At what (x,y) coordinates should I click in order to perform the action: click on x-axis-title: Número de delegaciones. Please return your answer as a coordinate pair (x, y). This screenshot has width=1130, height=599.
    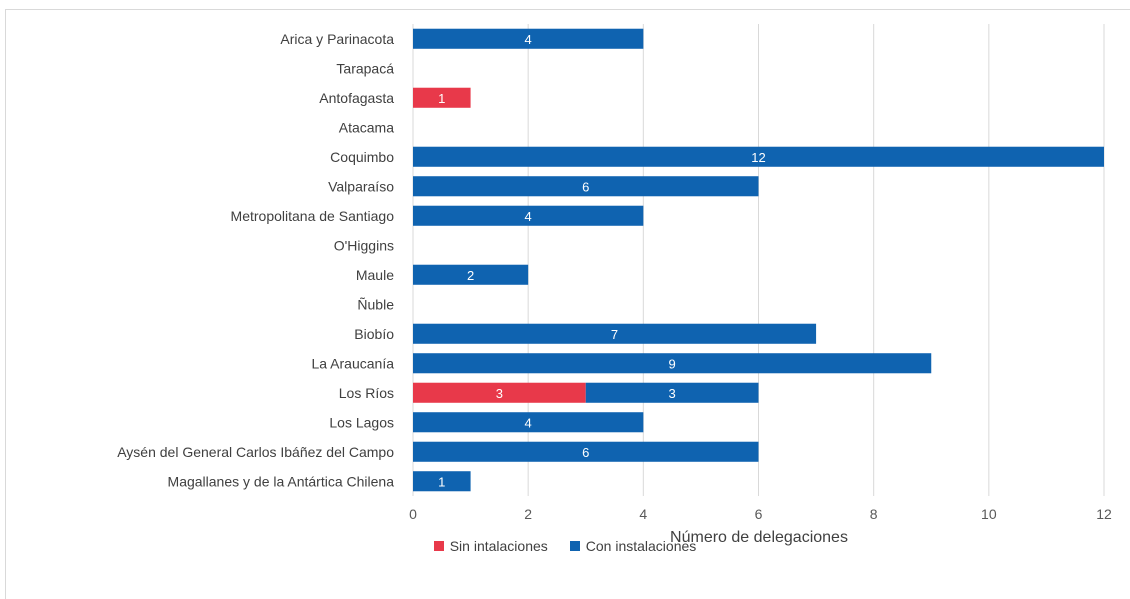
    Looking at the image, I should click on (759, 537).